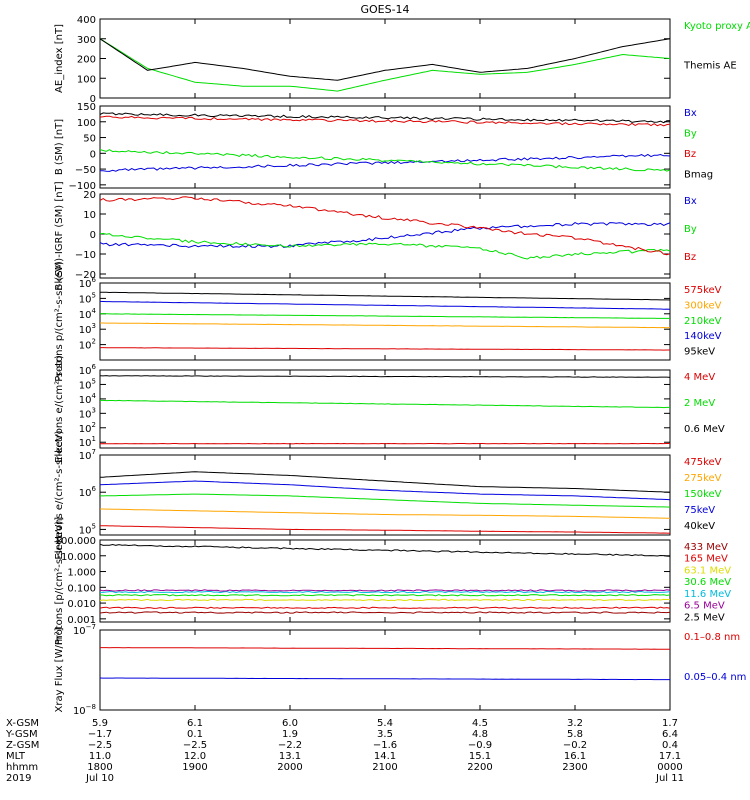  What do you see at coordinates (690, 201) in the screenshot?
I see `legend-entry: Bx` at bounding box center [690, 201].